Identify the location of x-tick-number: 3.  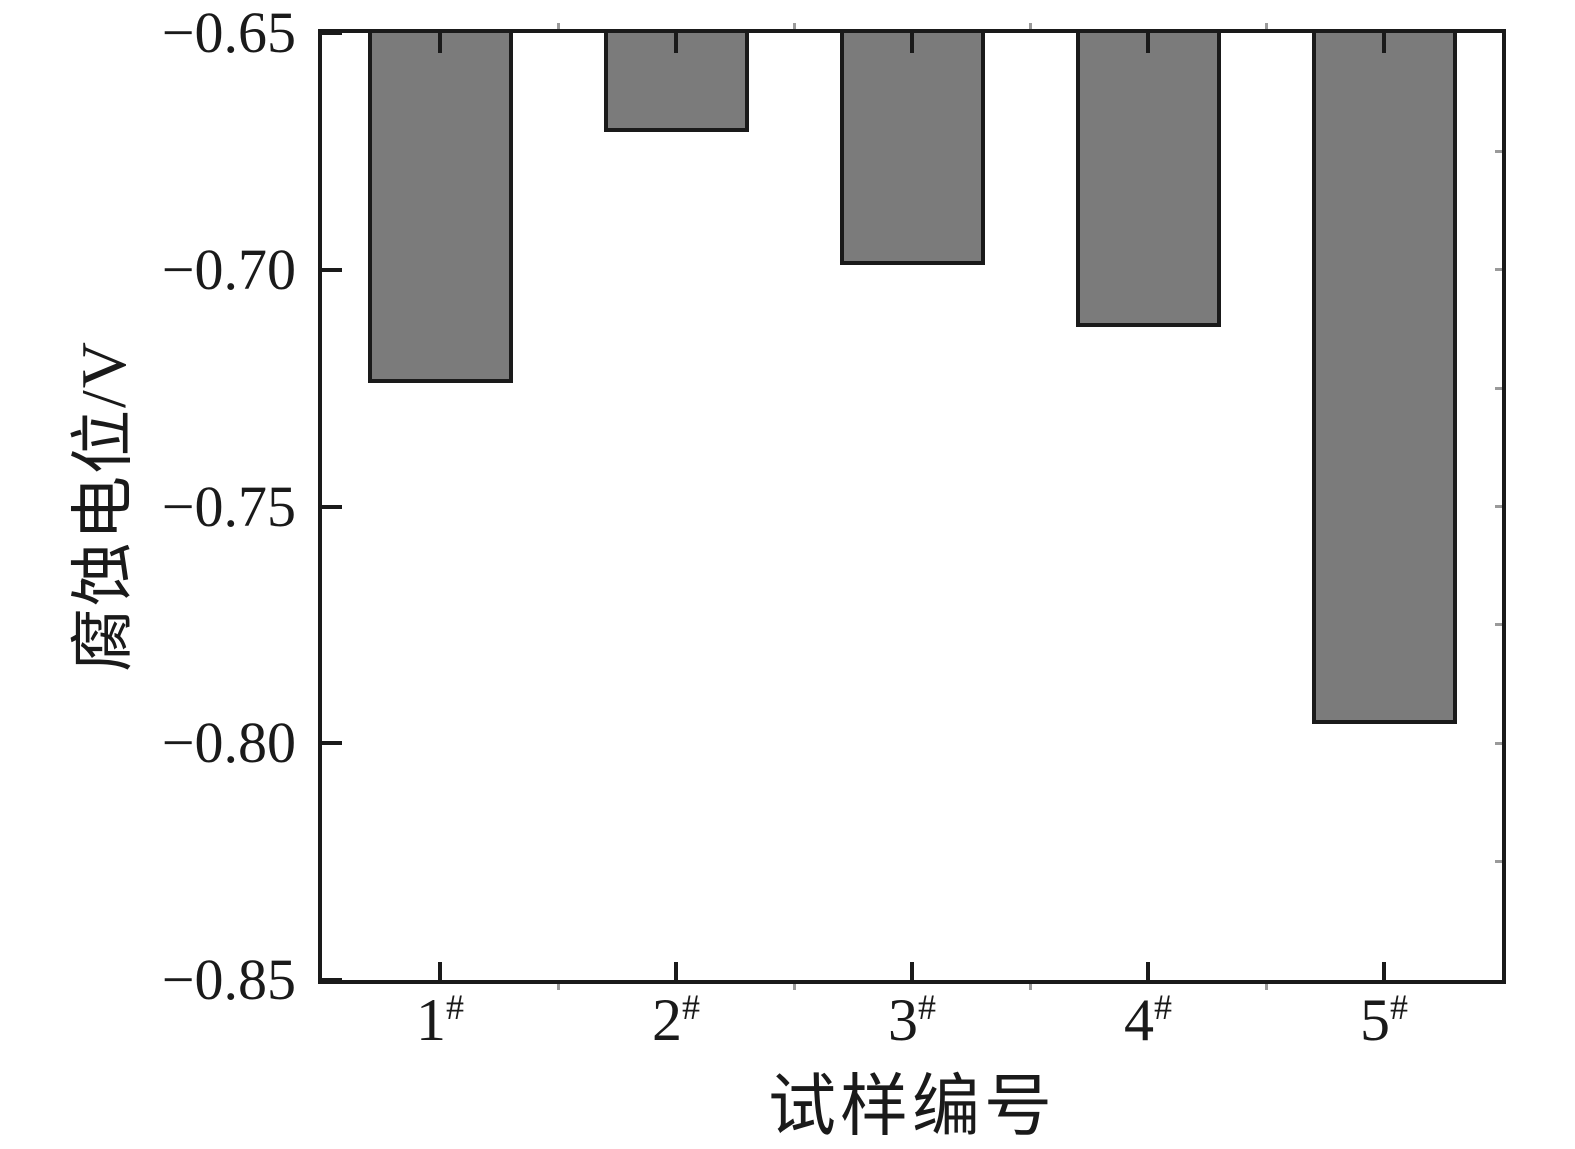
(903, 1020).